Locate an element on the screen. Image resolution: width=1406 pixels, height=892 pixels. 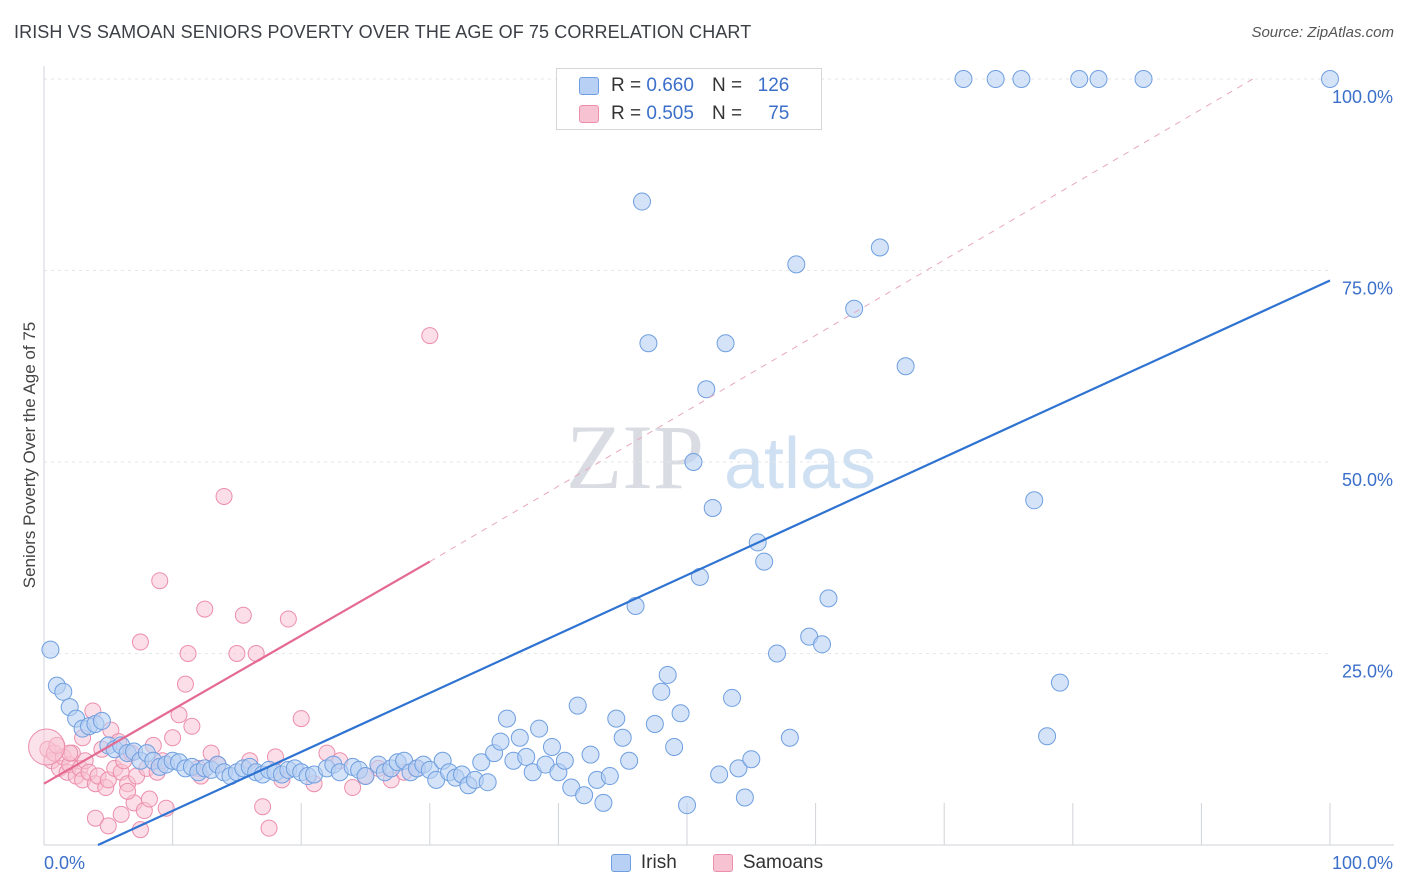
series-legend: Irish Samoans is located at coordinates (710, 863).